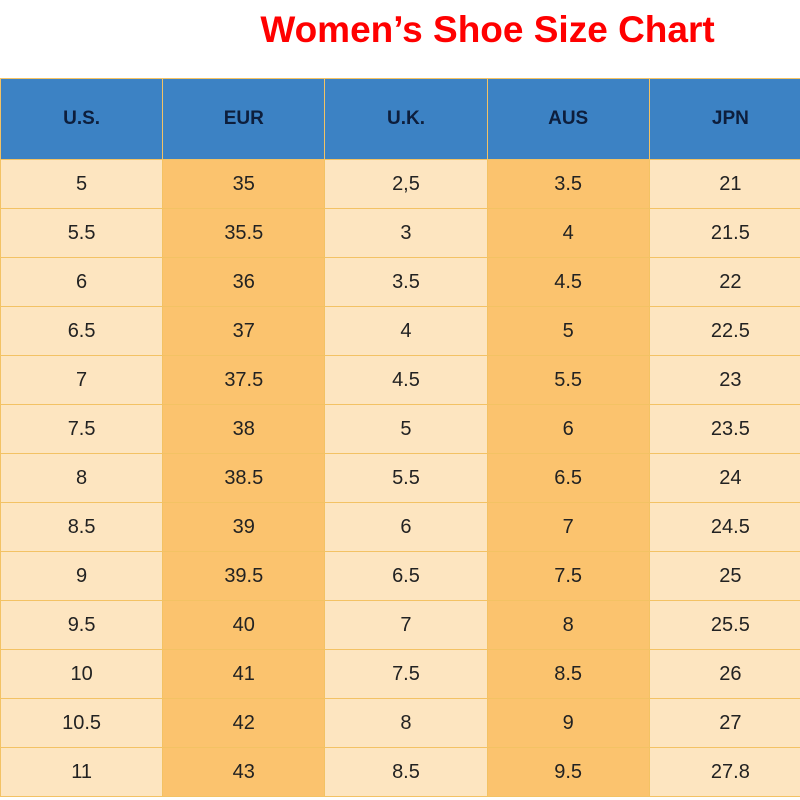 The height and width of the screenshot is (800, 800). What do you see at coordinates (244, 184) in the screenshot?
I see `cell-eur: 35` at bounding box center [244, 184].